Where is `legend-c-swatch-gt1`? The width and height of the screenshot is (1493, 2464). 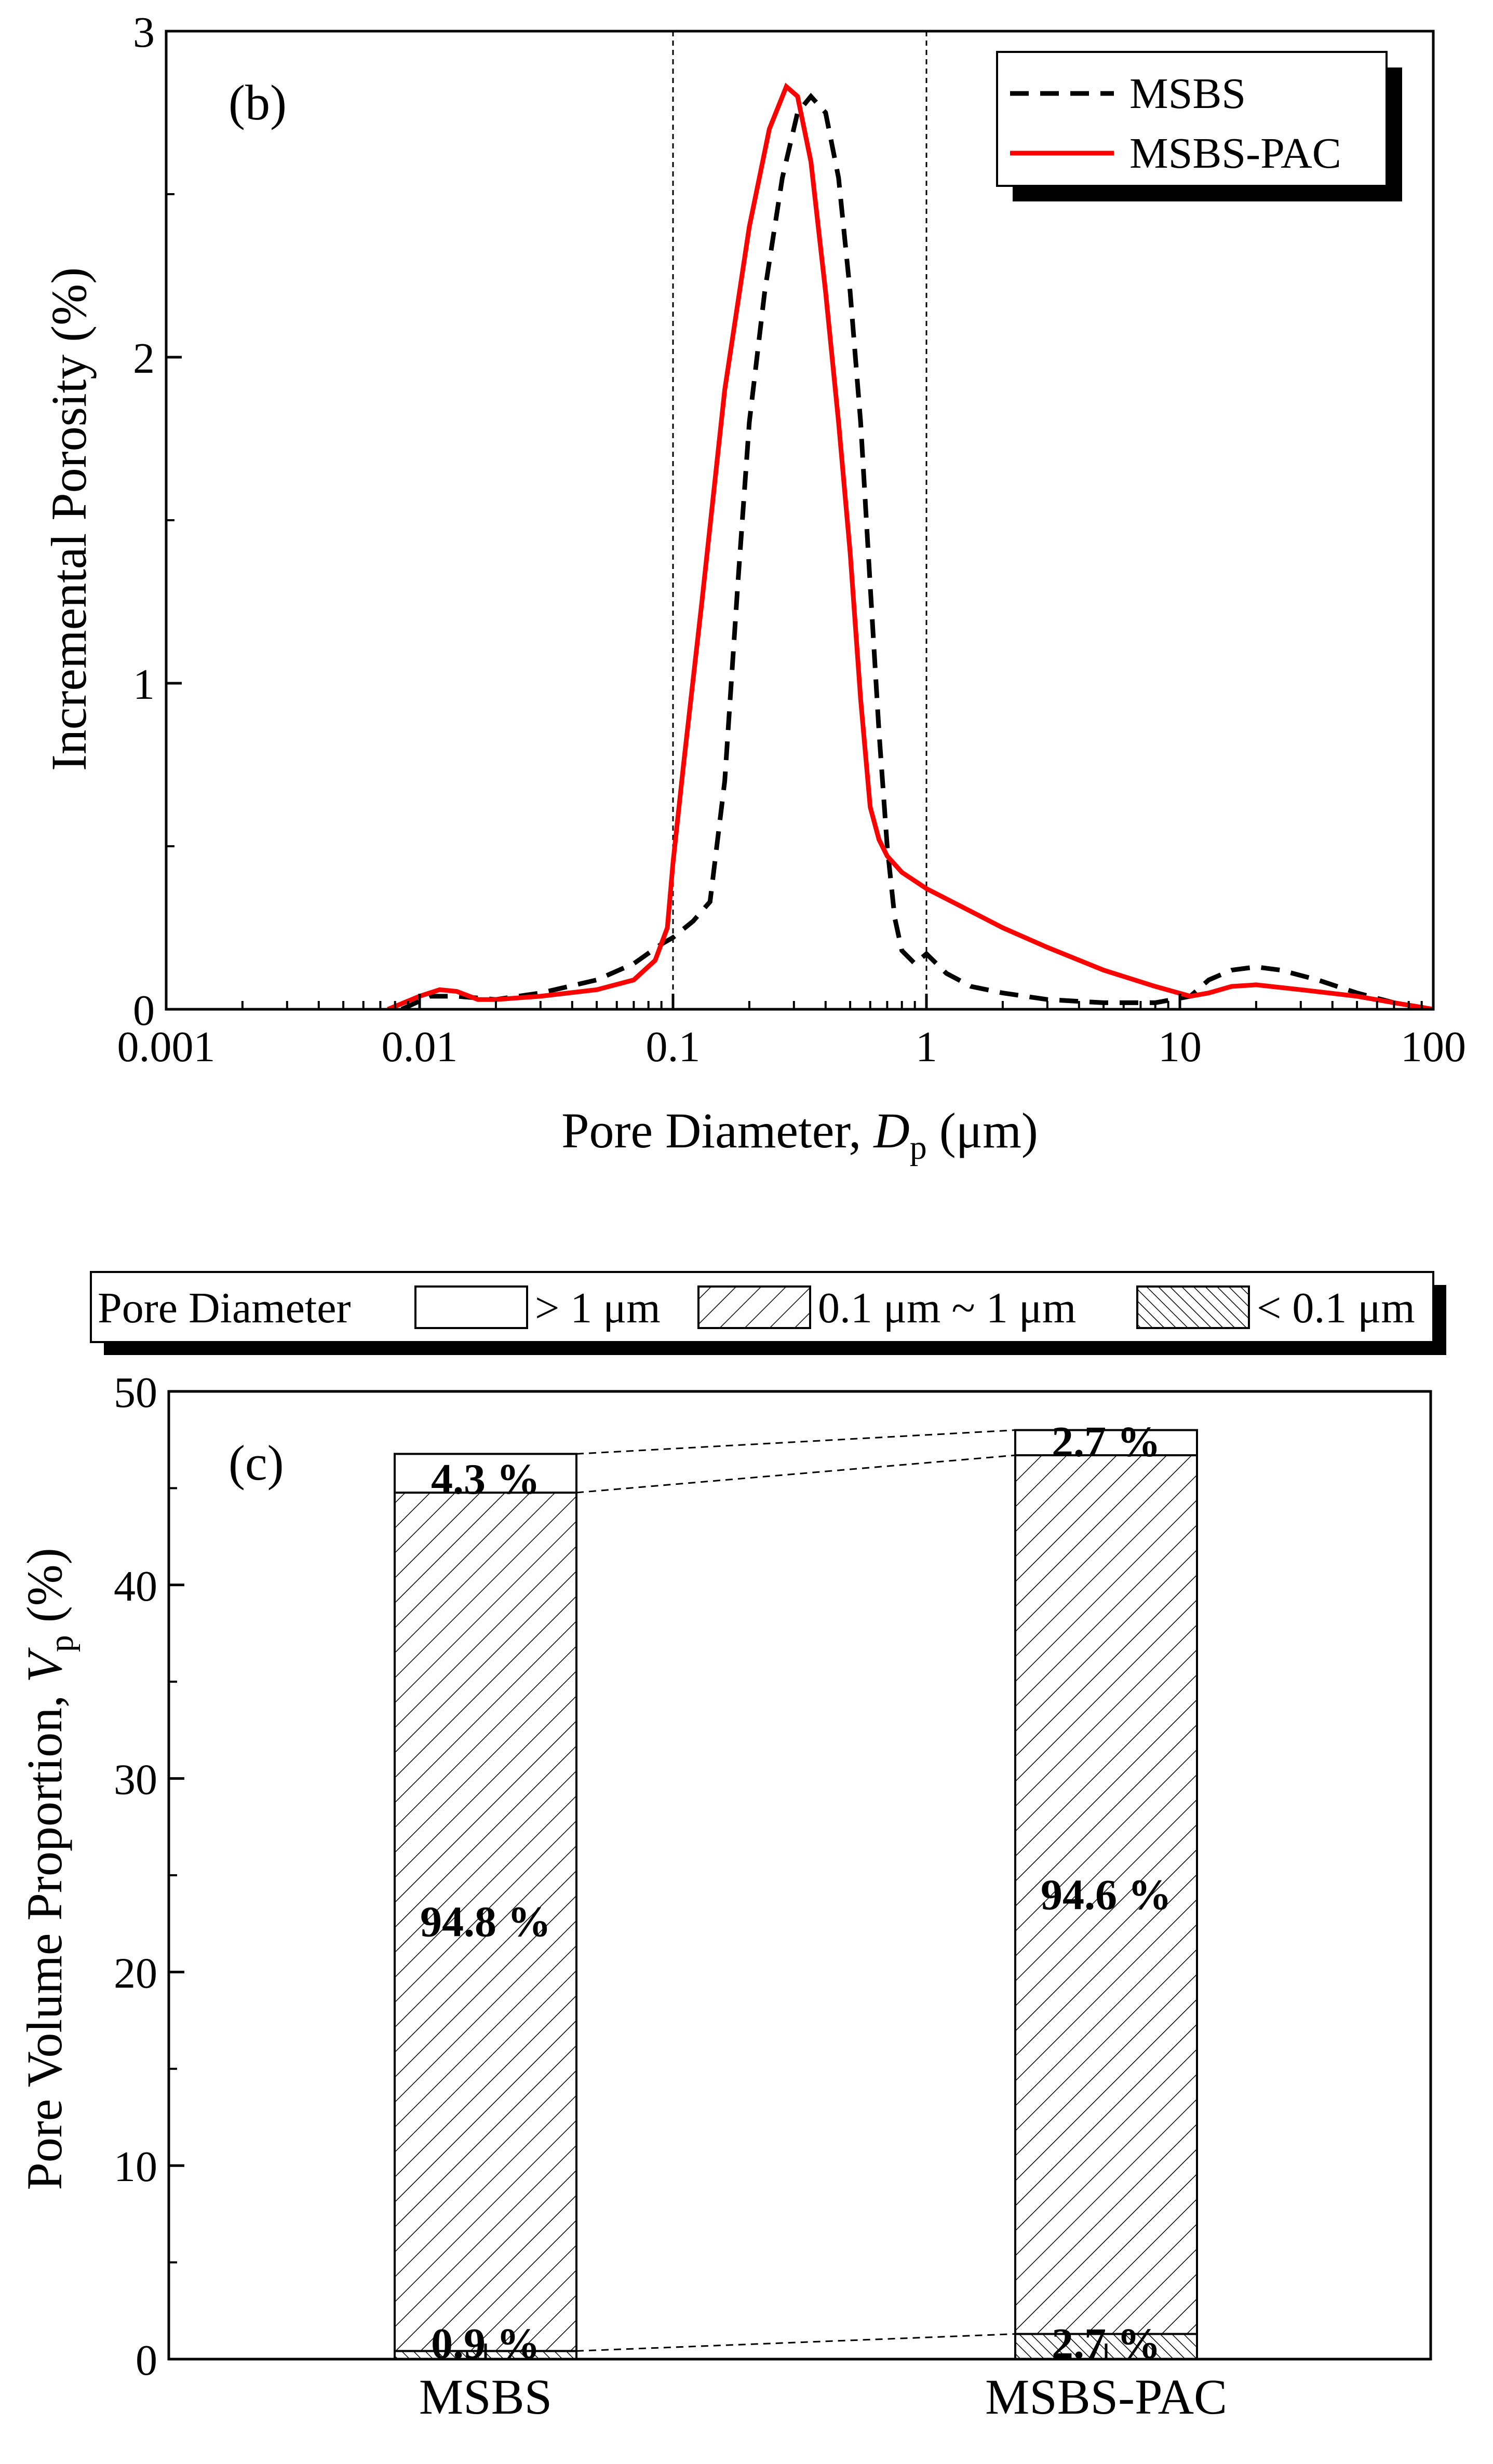 legend-c-swatch-gt1 is located at coordinates (471, 1307).